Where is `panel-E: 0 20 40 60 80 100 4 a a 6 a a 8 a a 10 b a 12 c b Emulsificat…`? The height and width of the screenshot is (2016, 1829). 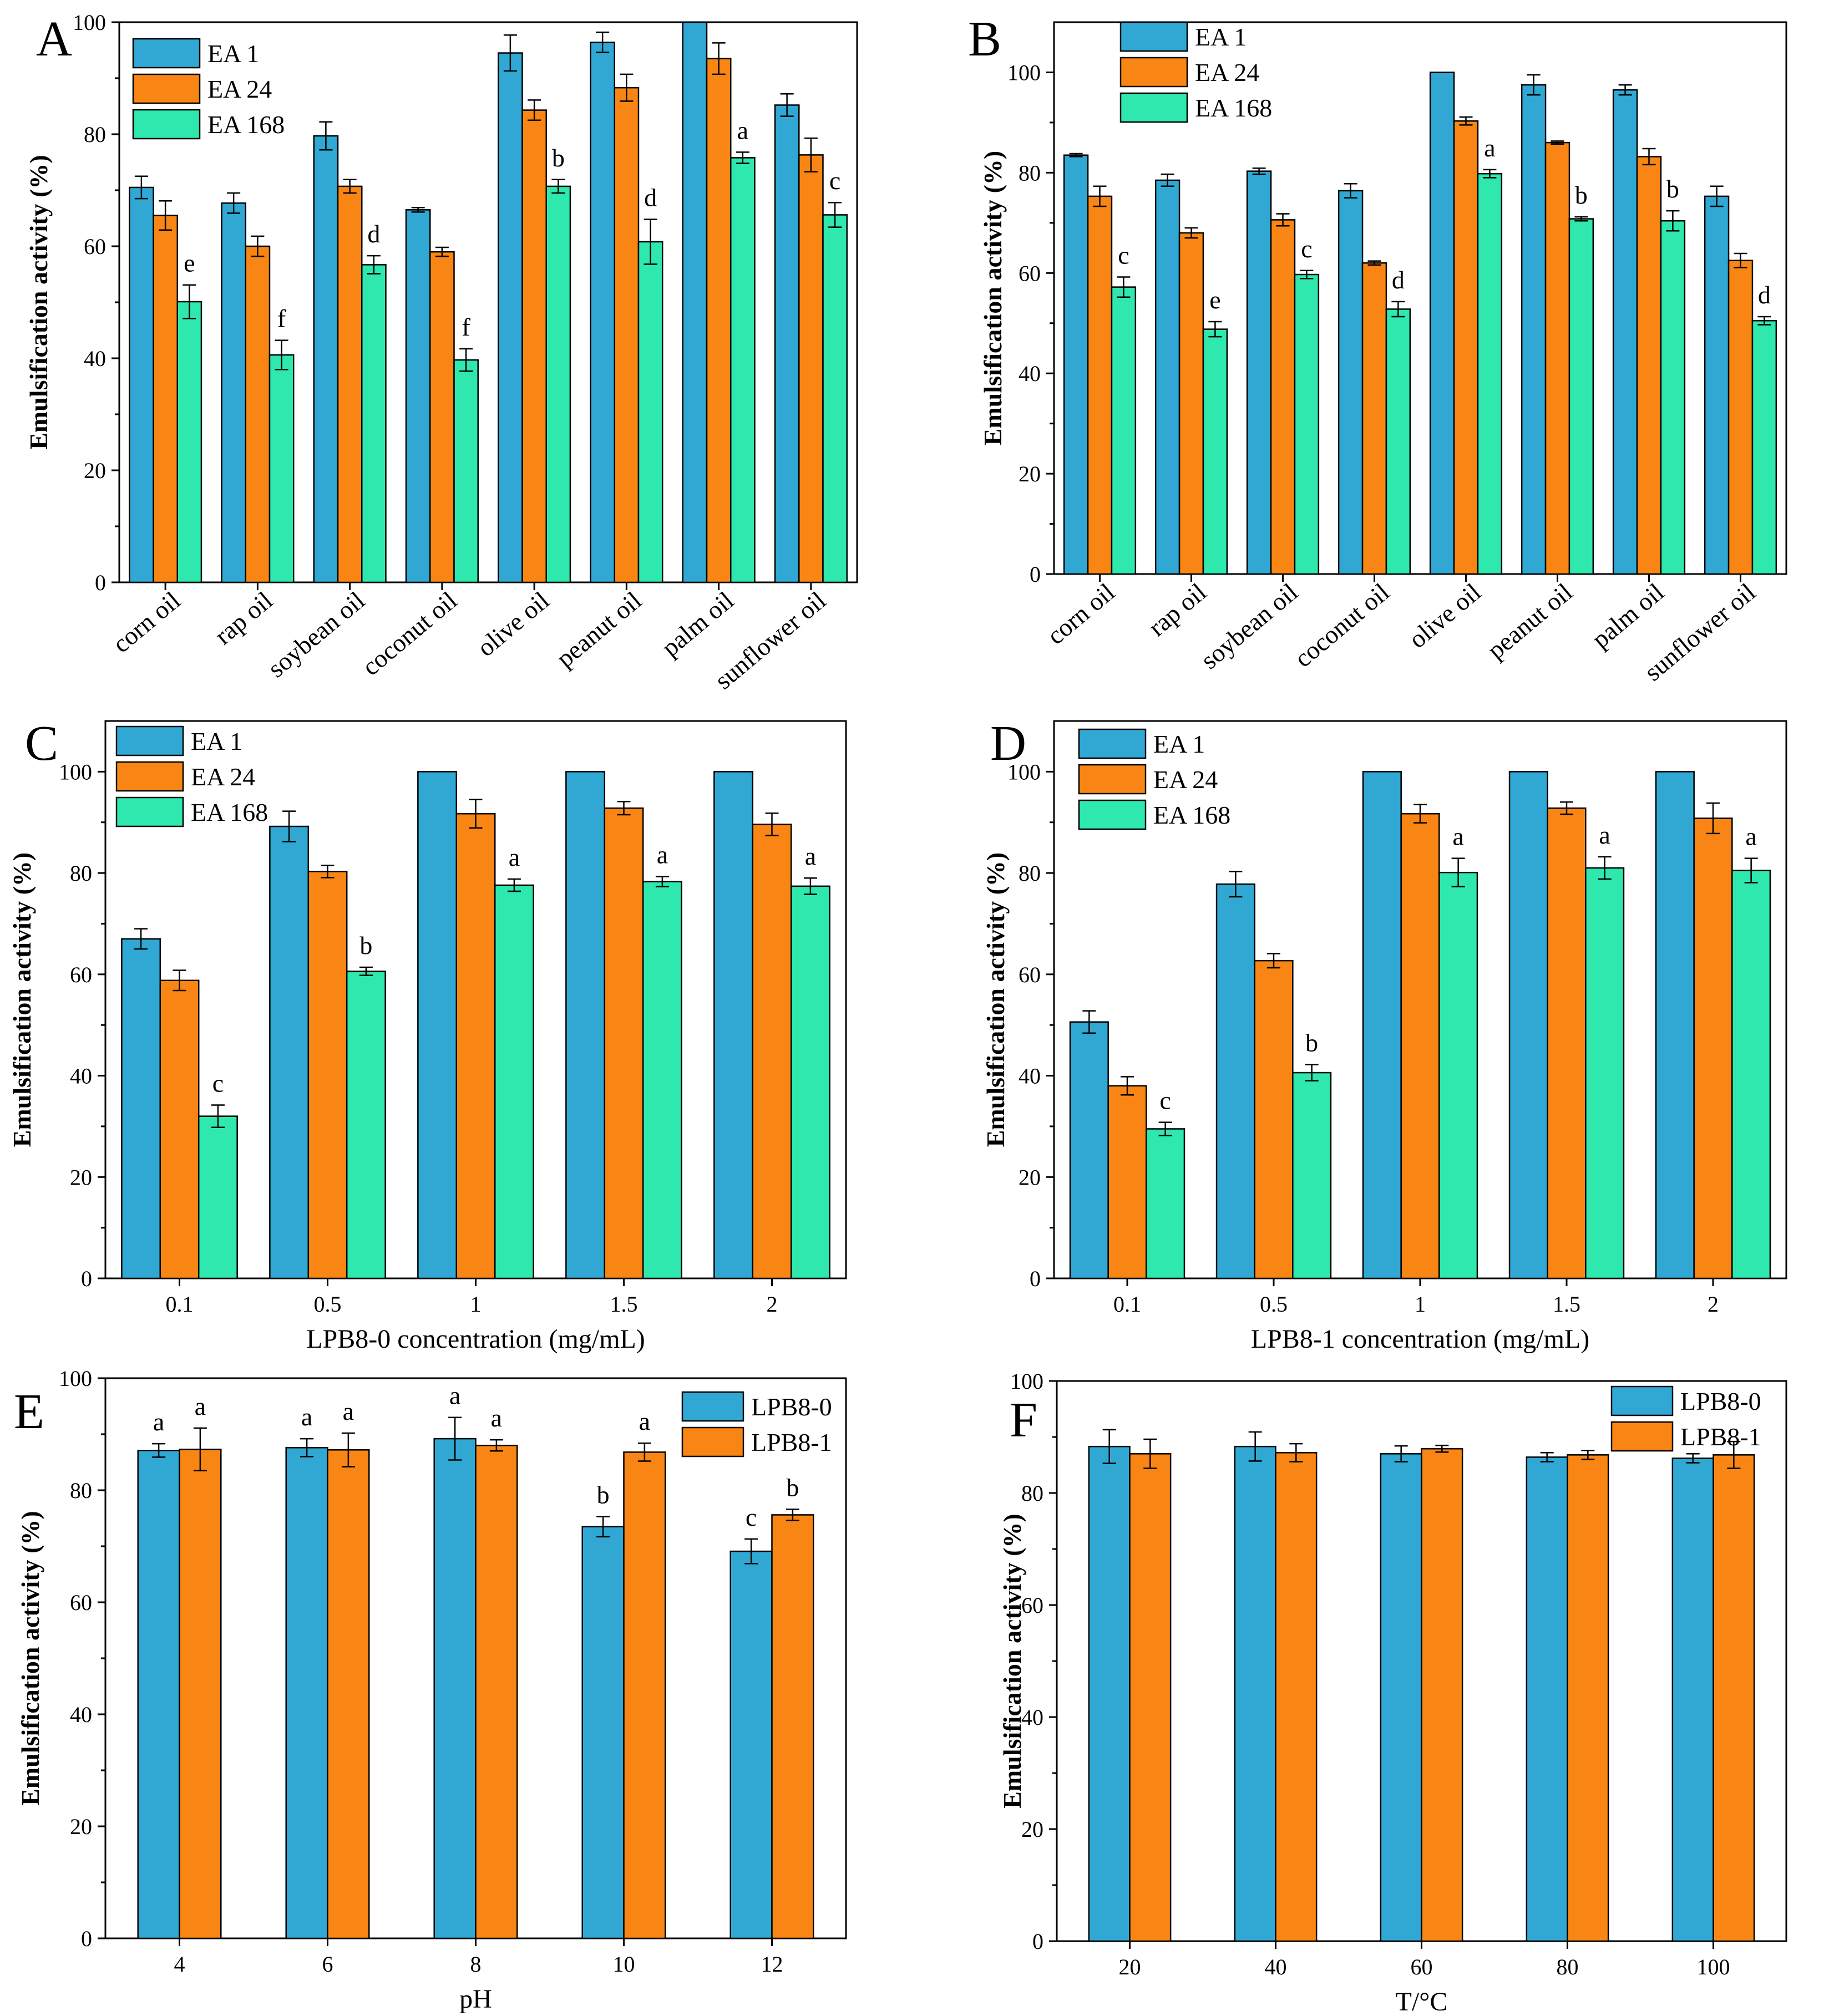 panel-E: 0 20 40 60 80 100 4 a a 6 a a 8 a a 10 b a 12 c b Emulsificat… is located at coordinates (430, 1690).